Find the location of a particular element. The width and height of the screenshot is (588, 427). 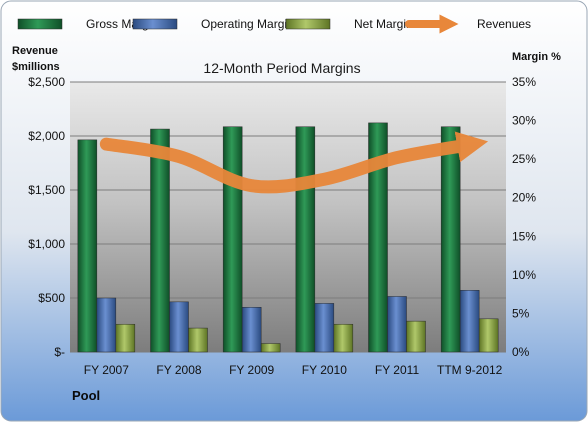

revenues-line is located at coordinates (294, 162).